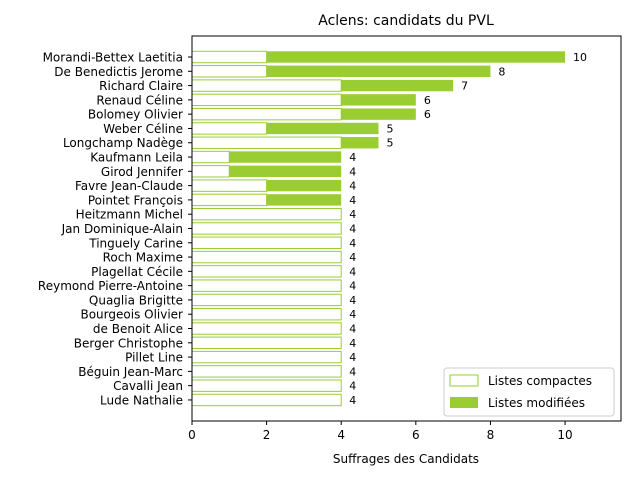  What do you see at coordinates (122, 229) in the screenshot?
I see `y-tick-label: Jan Dominique-Alain` at bounding box center [122, 229].